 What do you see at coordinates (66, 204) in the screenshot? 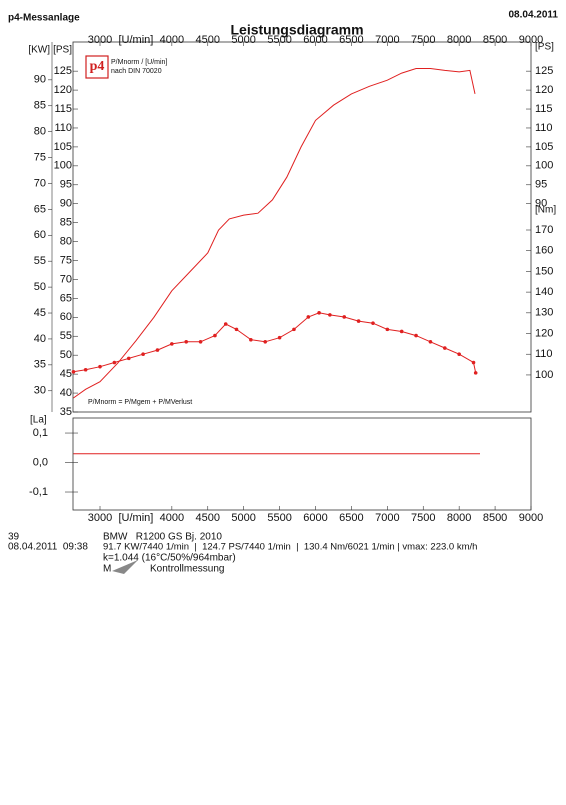
I see `y-tick-label: 90` at bounding box center [66, 204].